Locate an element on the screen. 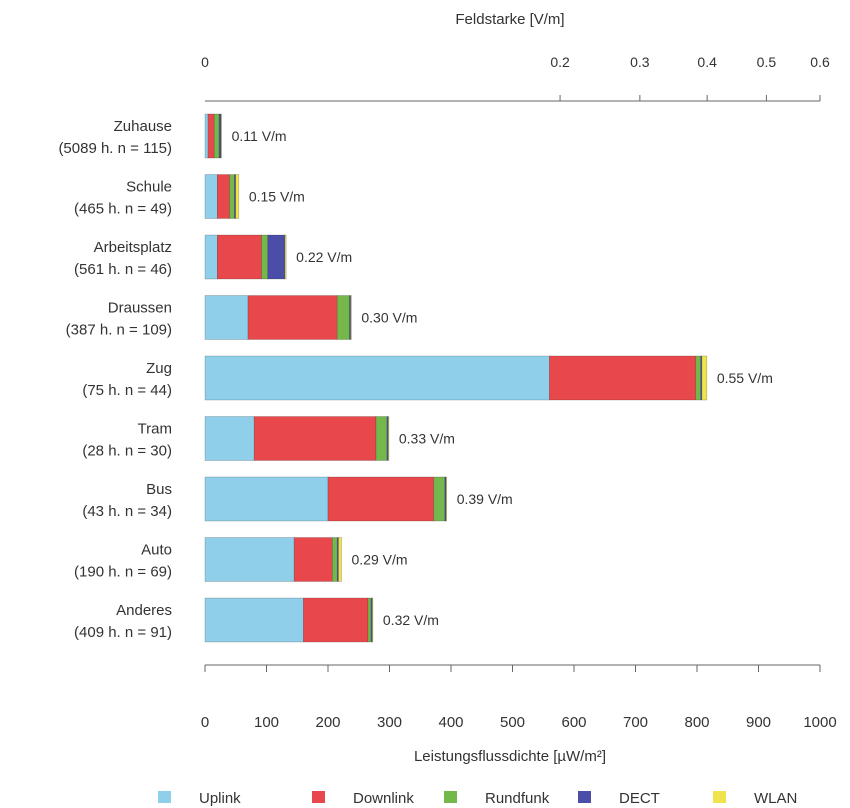 This screenshot has width=850, height=808. category-name: Zuhause is located at coordinates (143, 126).